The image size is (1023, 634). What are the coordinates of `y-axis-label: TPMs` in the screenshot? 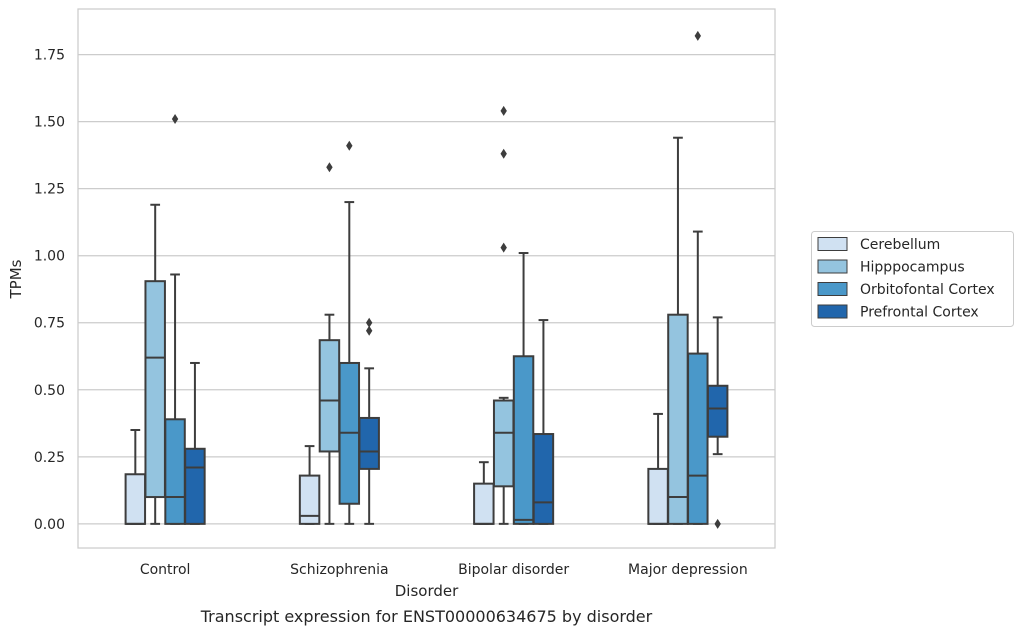 It's located at (16, 279).